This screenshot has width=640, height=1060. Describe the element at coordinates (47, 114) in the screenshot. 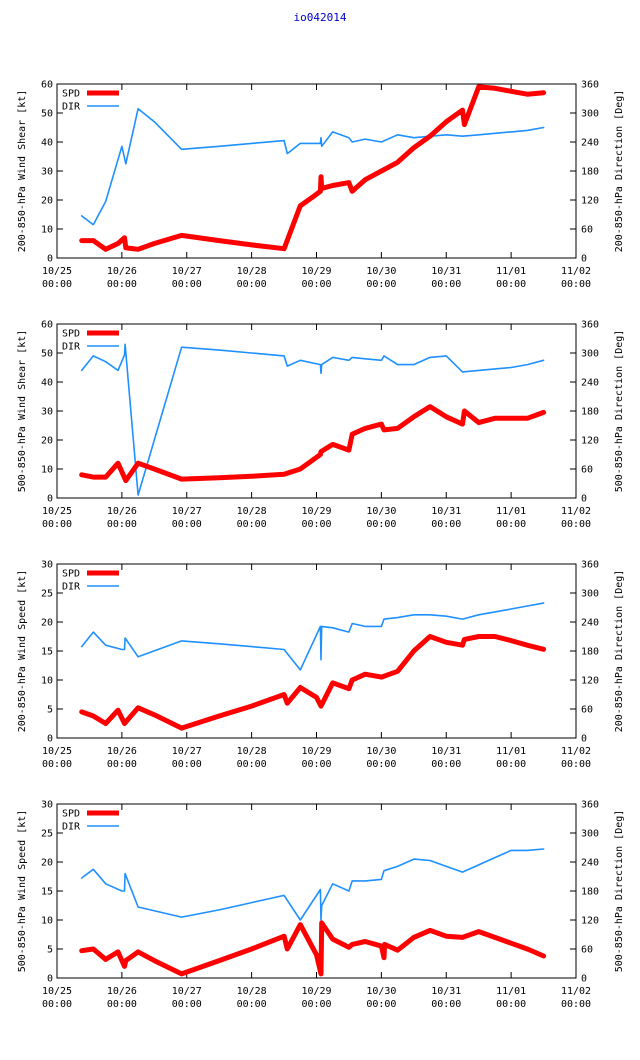

I see `y-tick-label: 50` at that location.